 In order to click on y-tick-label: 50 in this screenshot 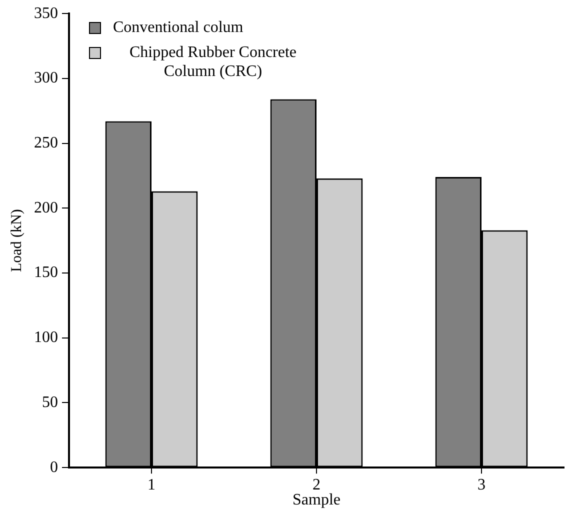, I will do `click(50, 402)`.